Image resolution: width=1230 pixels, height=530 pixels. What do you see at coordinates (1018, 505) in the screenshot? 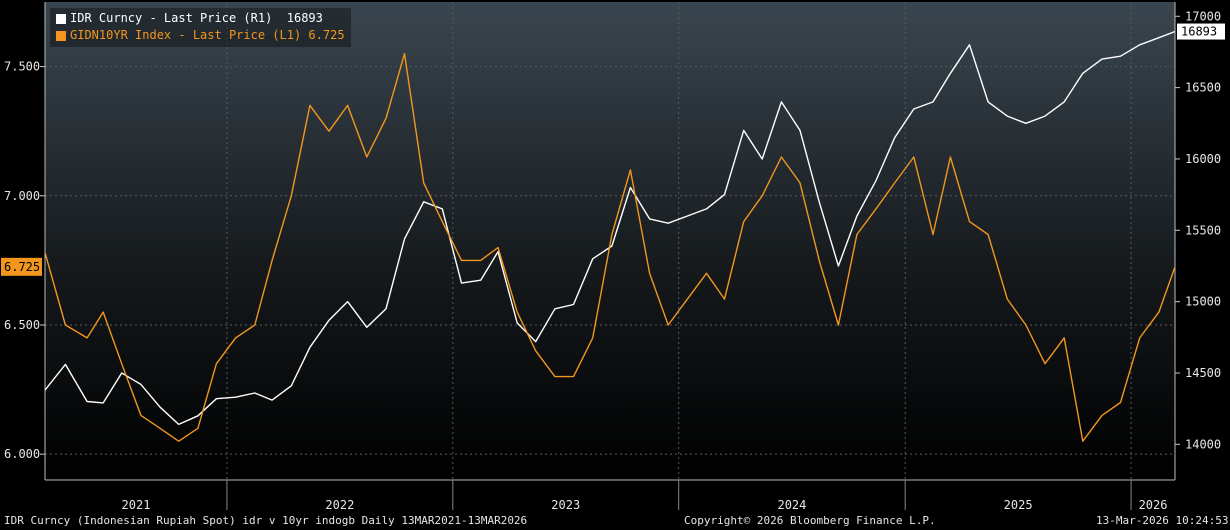
I see `year-label: 2025` at bounding box center [1018, 505].